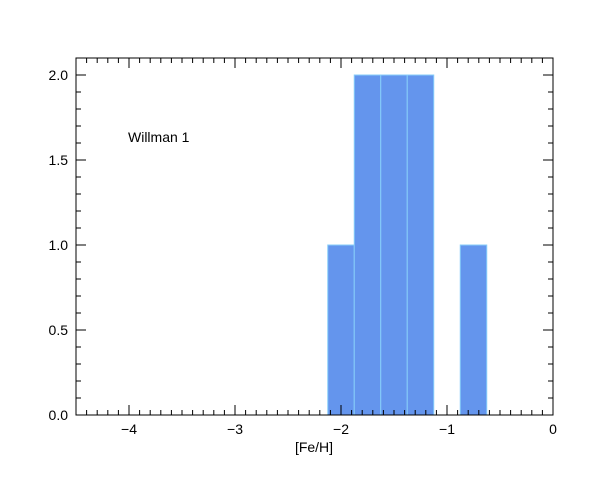 This screenshot has width=599, height=479. Describe the element at coordinates (59, 160) in the screenshot. I see `y-tick-label: 1.5` at that location.